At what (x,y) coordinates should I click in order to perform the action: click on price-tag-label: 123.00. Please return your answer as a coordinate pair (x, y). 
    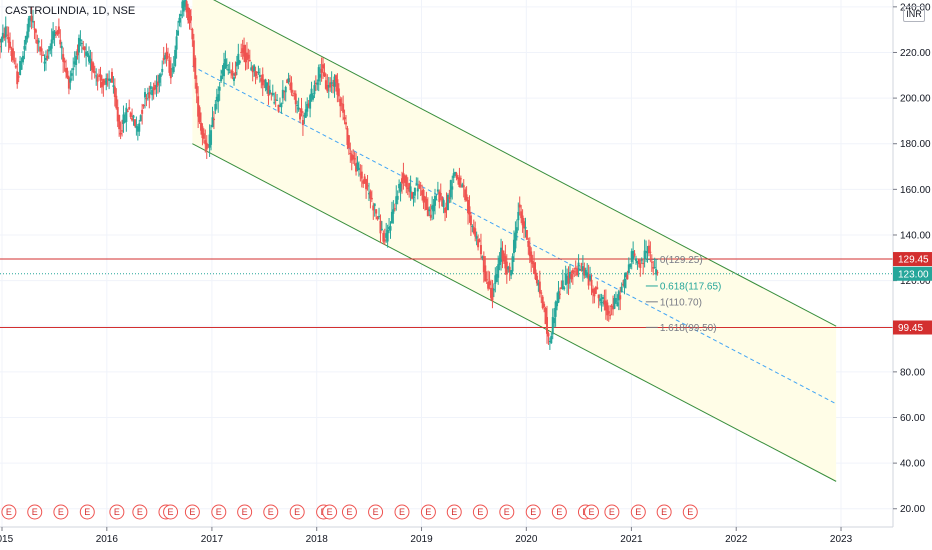
    Looking at the image, I should click on (913, 274).